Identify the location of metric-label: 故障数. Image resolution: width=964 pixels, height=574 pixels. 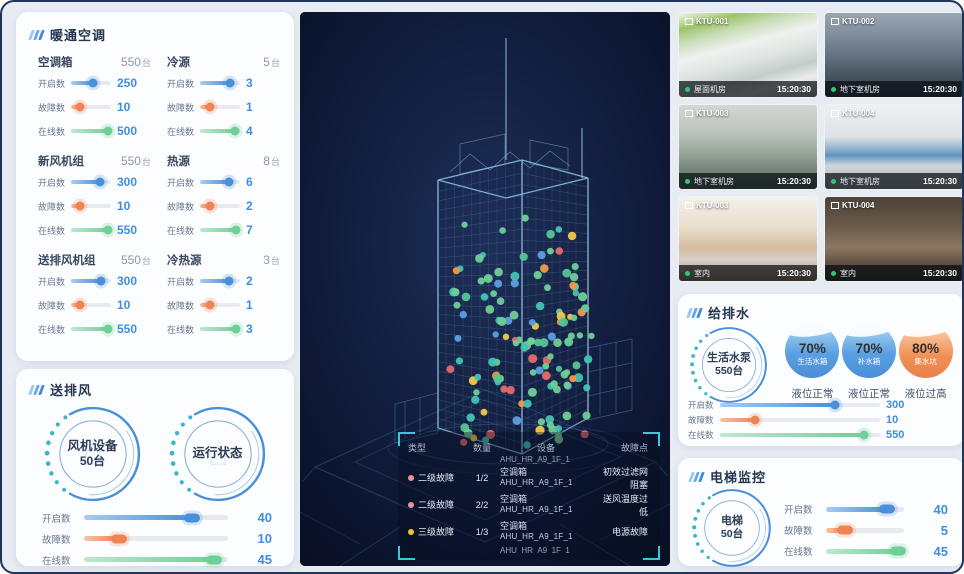
(181, 206).